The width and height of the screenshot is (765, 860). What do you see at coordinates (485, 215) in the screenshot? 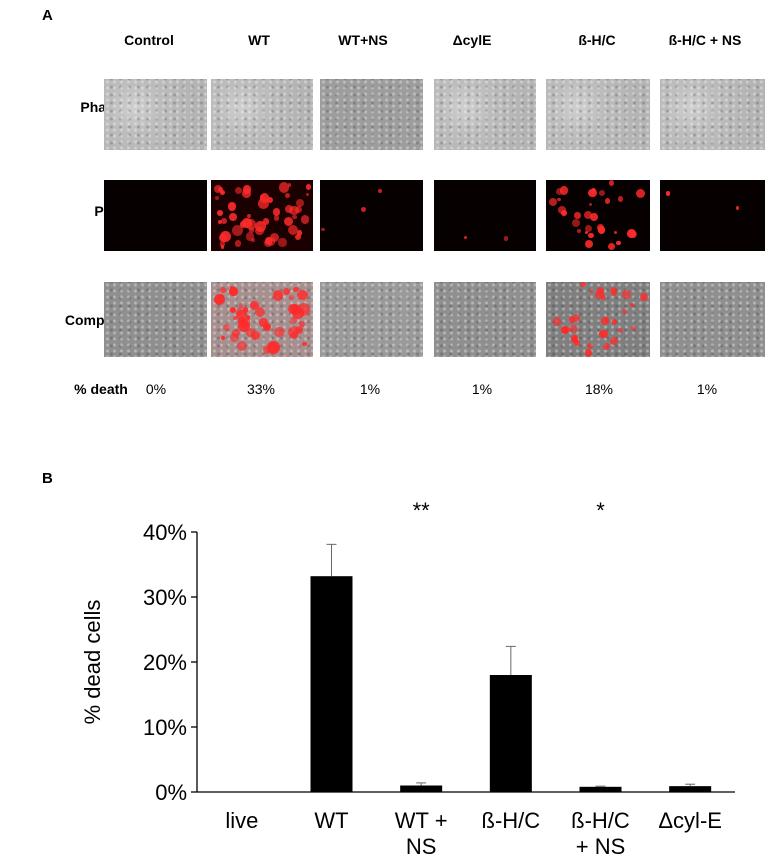
I see `pi-image-cyle` at bounding box center [485, 215].